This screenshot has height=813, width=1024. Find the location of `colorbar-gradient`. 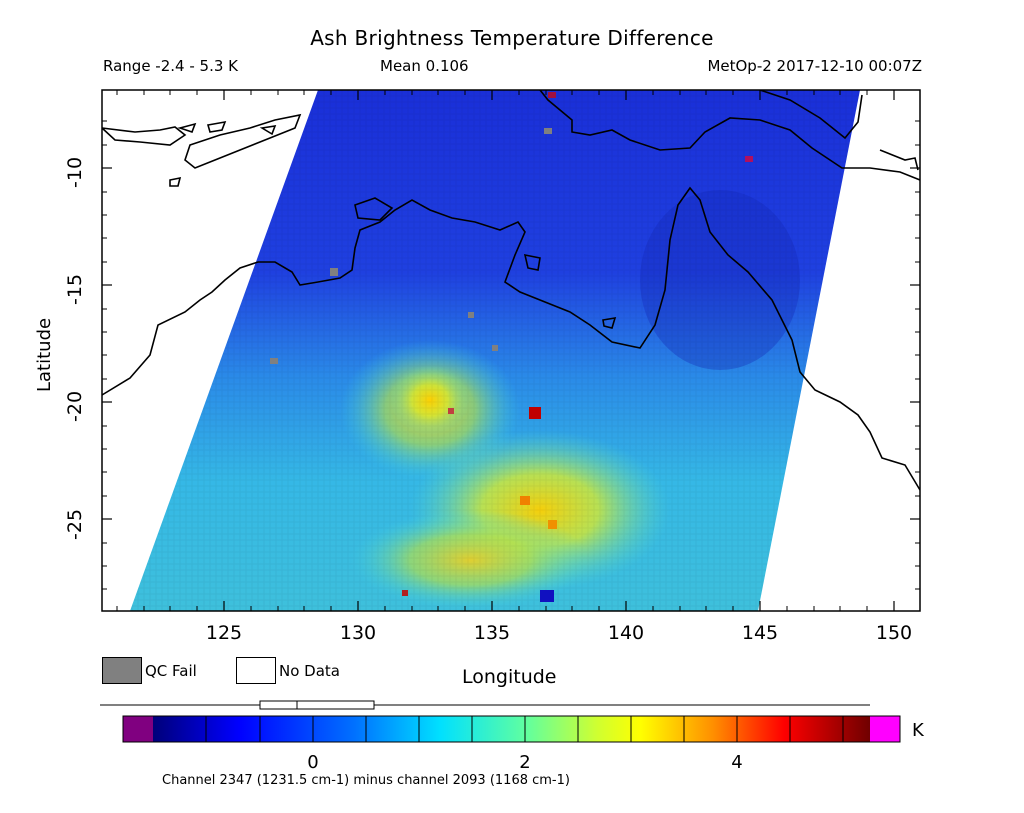

colorbar-gradient is located at coordinates (511, 729).